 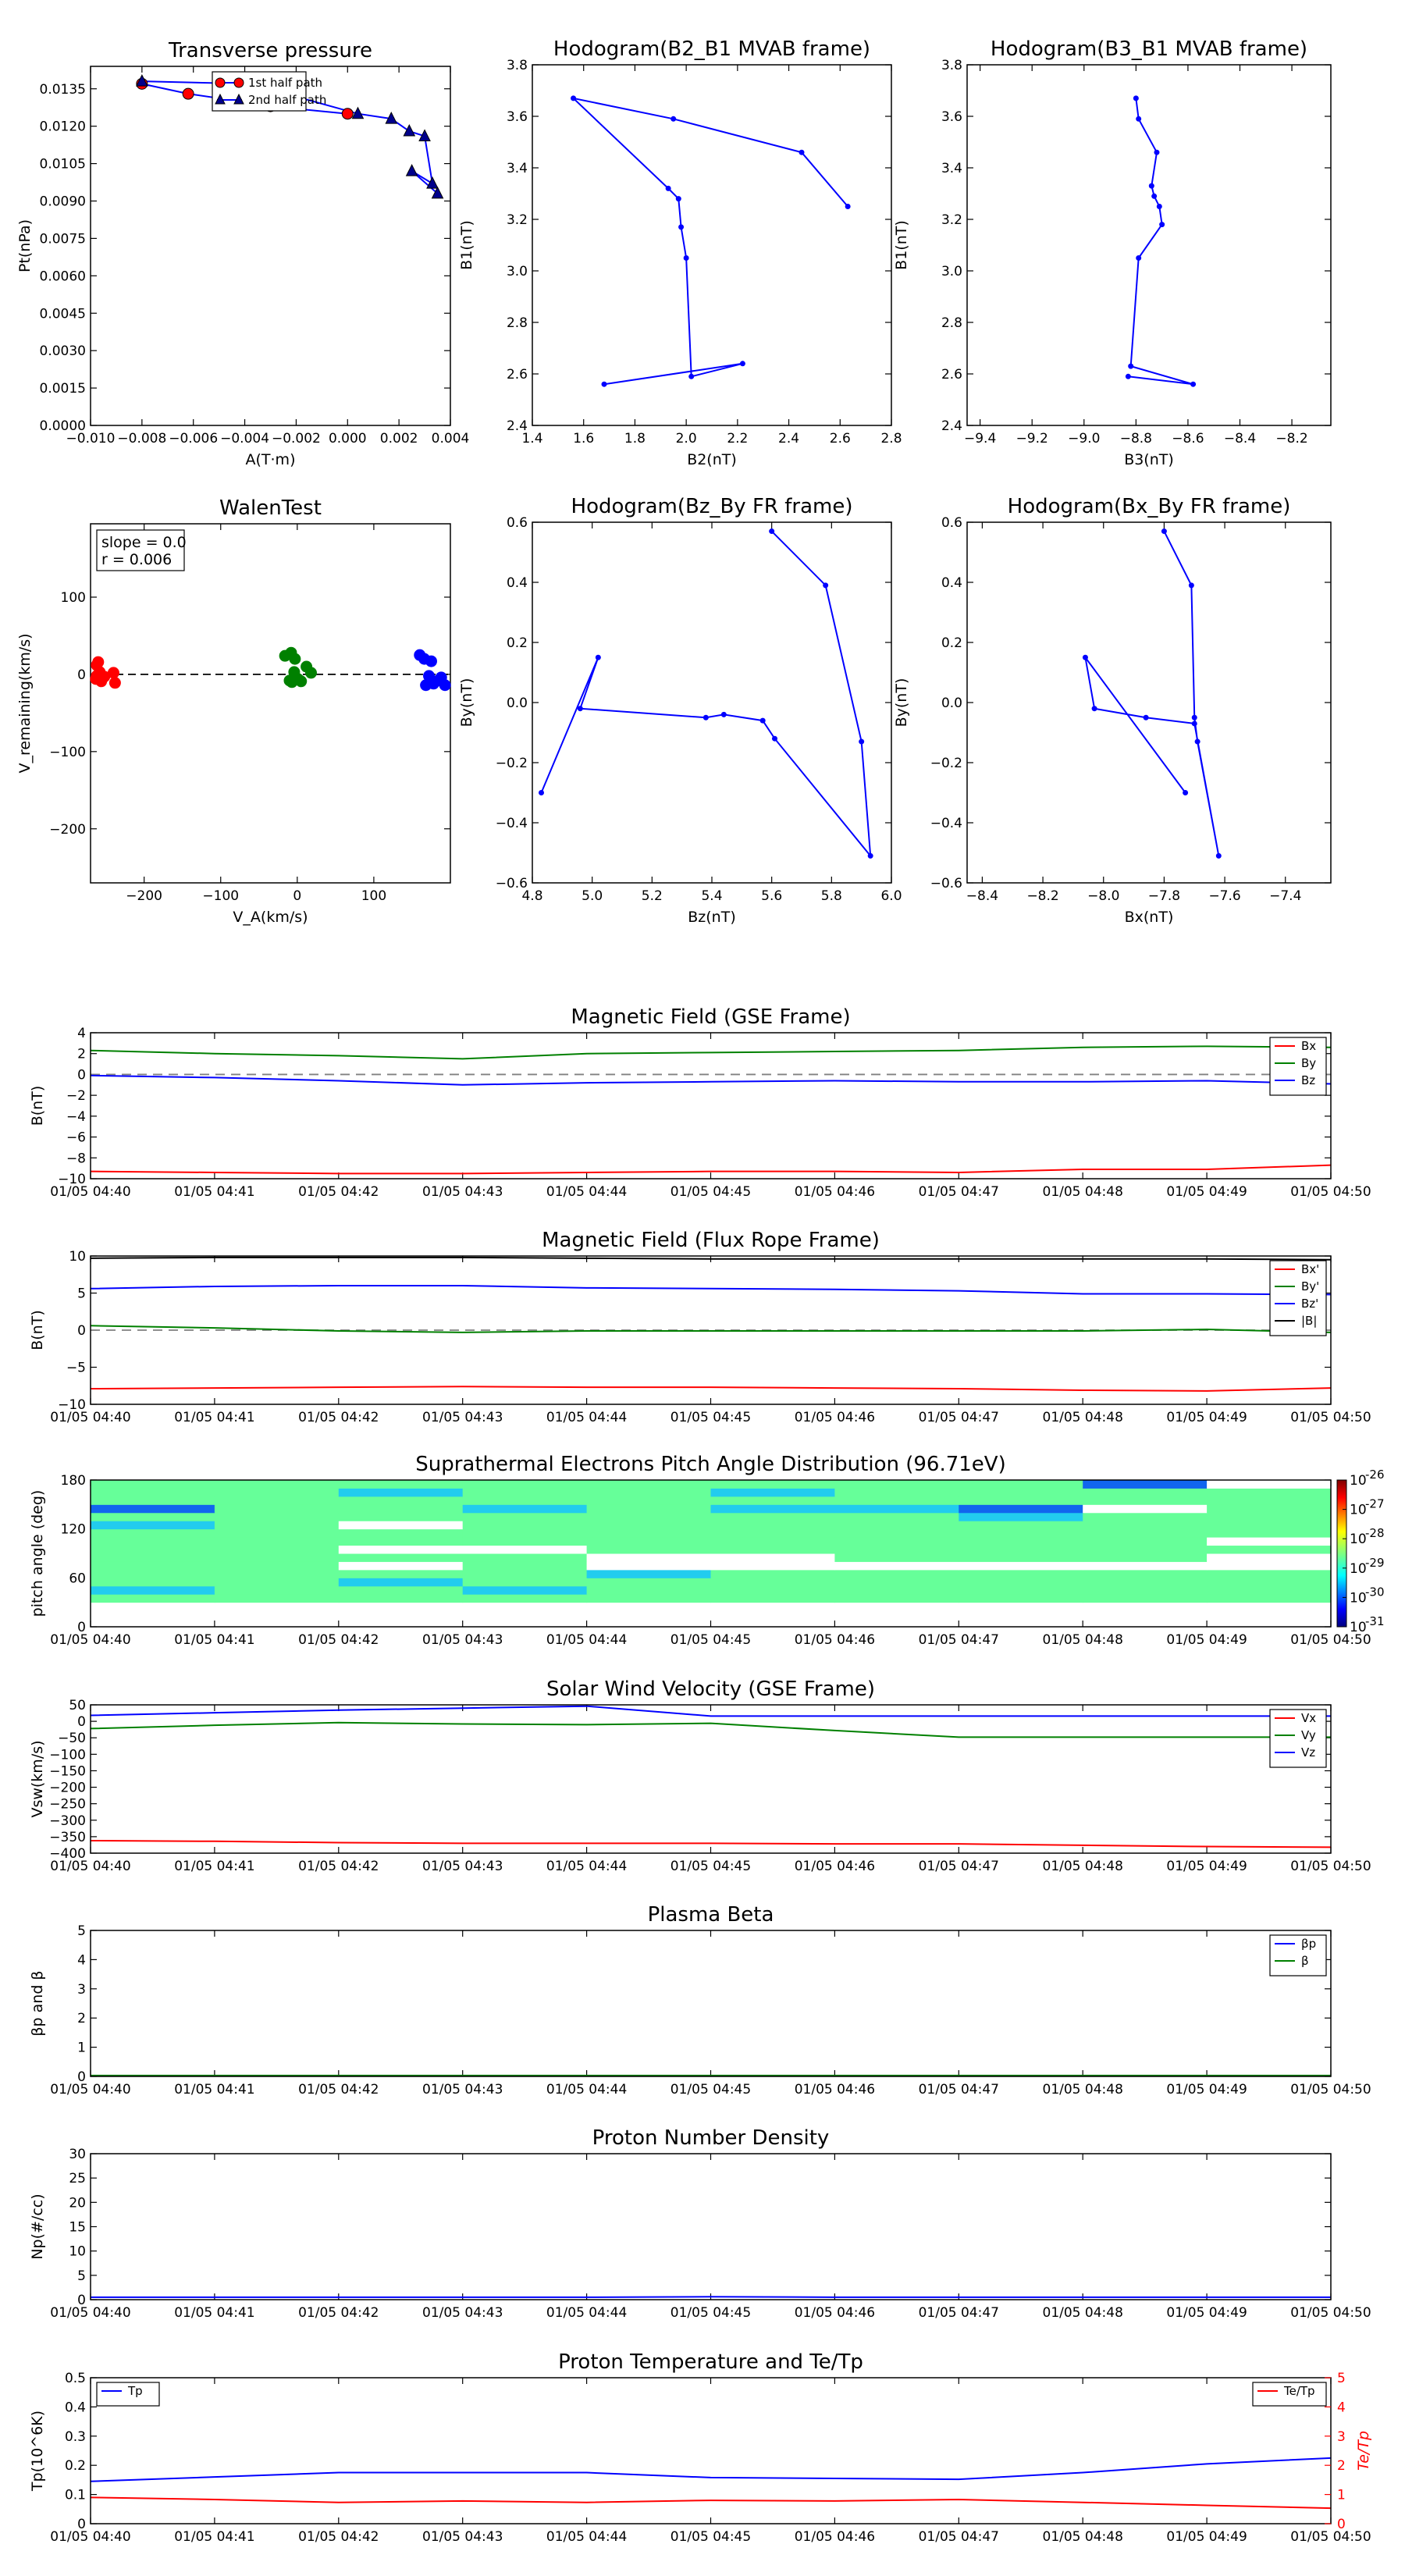 I want to click on annotation-box, so click(x=140, y=550).